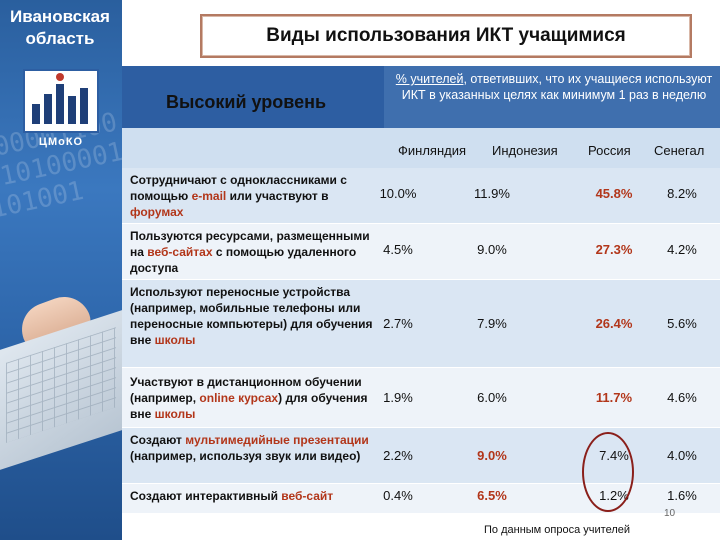 Image resolution: width=720 pixels, height=540 pixels. What do you see at coordinates (277, 440) in the screenshot?
I see `row-label-highlight: мультимедийные презентации` at bounding box center [277, 440].